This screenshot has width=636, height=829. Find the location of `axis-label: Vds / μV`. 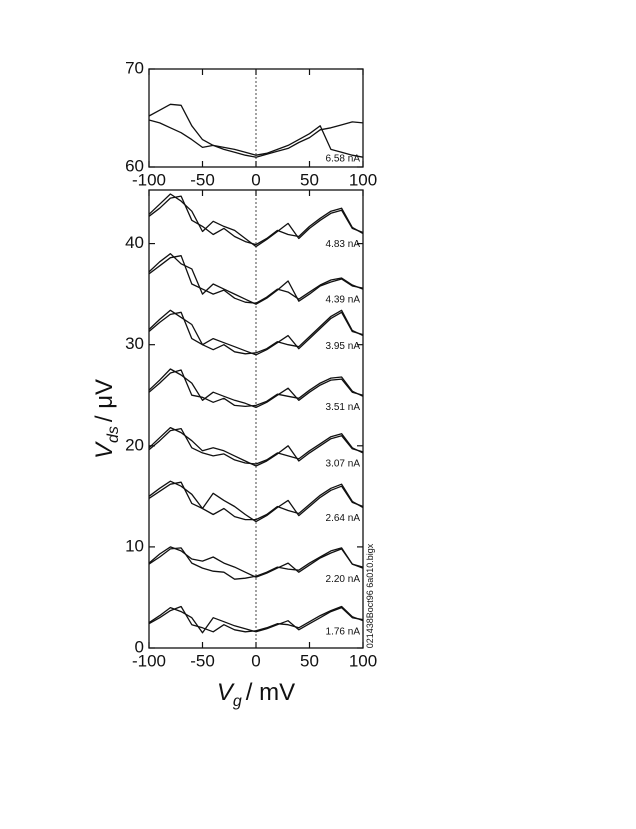

axis-label: Vds / μV is located at coordinates (106, 419).